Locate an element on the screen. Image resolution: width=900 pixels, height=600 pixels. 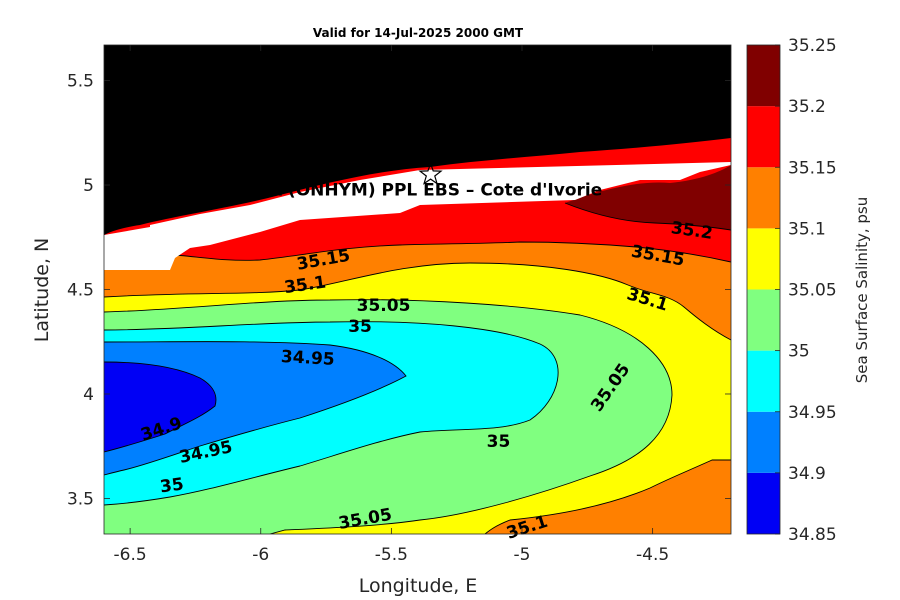
contour-line-35.15 is located at coordinates (450, 252).